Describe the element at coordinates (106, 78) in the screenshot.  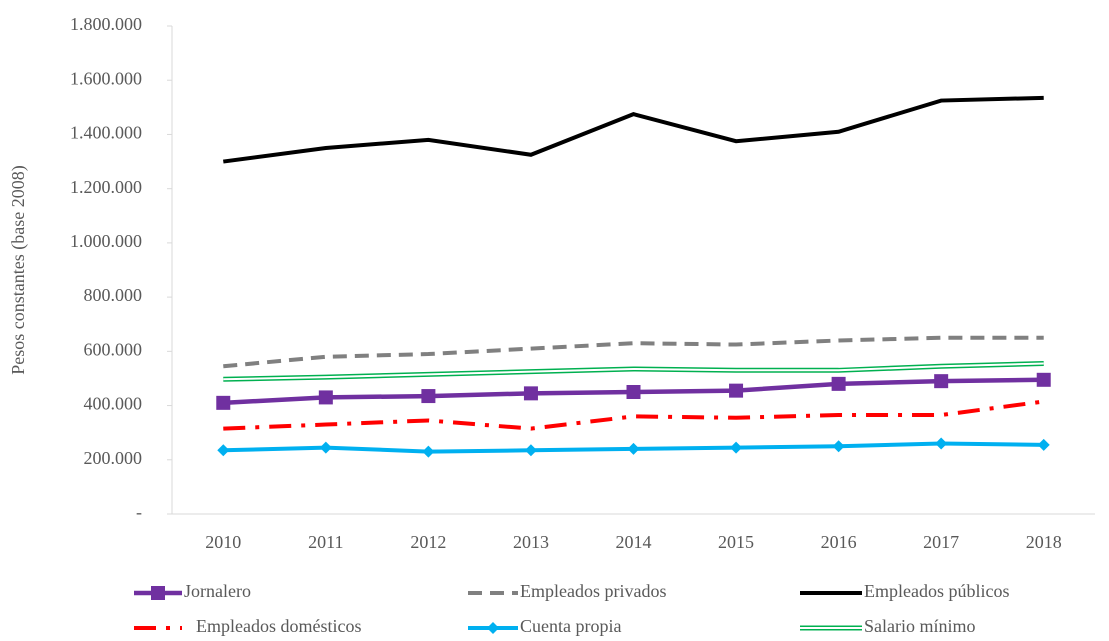
I see `y-tick-label: 1.600.000` at that location.